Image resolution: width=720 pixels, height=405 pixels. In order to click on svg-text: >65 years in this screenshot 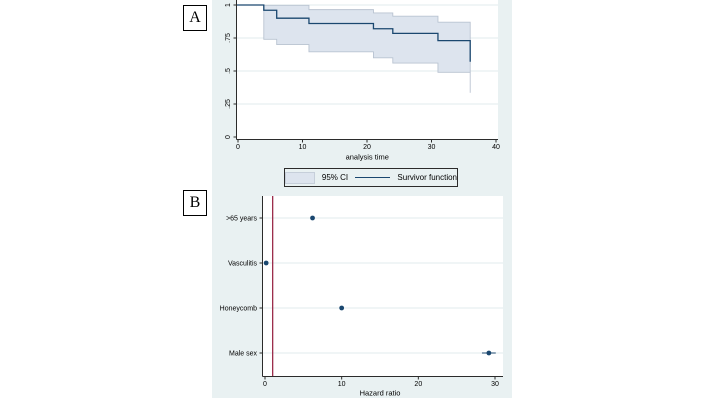, I will do `click(241, 218)`.